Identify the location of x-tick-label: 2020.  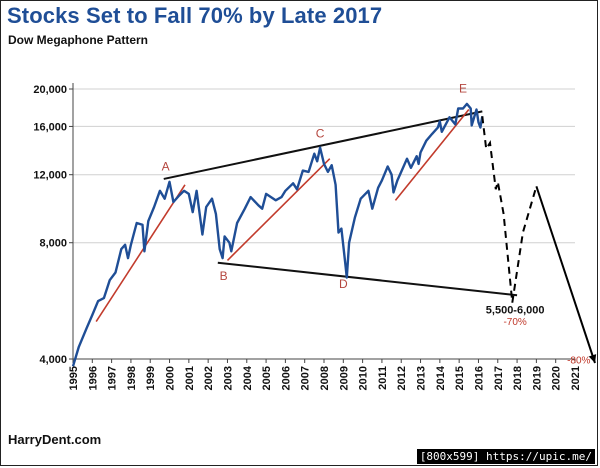
(557, 378).